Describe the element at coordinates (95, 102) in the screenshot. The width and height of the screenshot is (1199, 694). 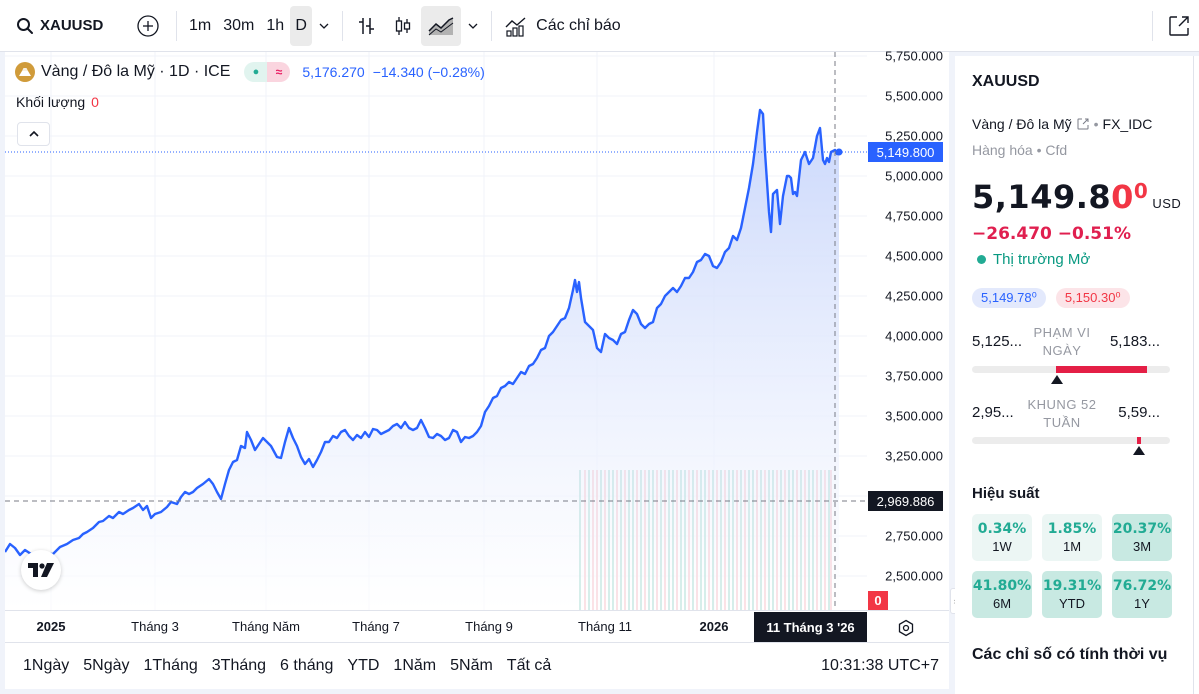
I see `volume-legend-value: 0` at that location.